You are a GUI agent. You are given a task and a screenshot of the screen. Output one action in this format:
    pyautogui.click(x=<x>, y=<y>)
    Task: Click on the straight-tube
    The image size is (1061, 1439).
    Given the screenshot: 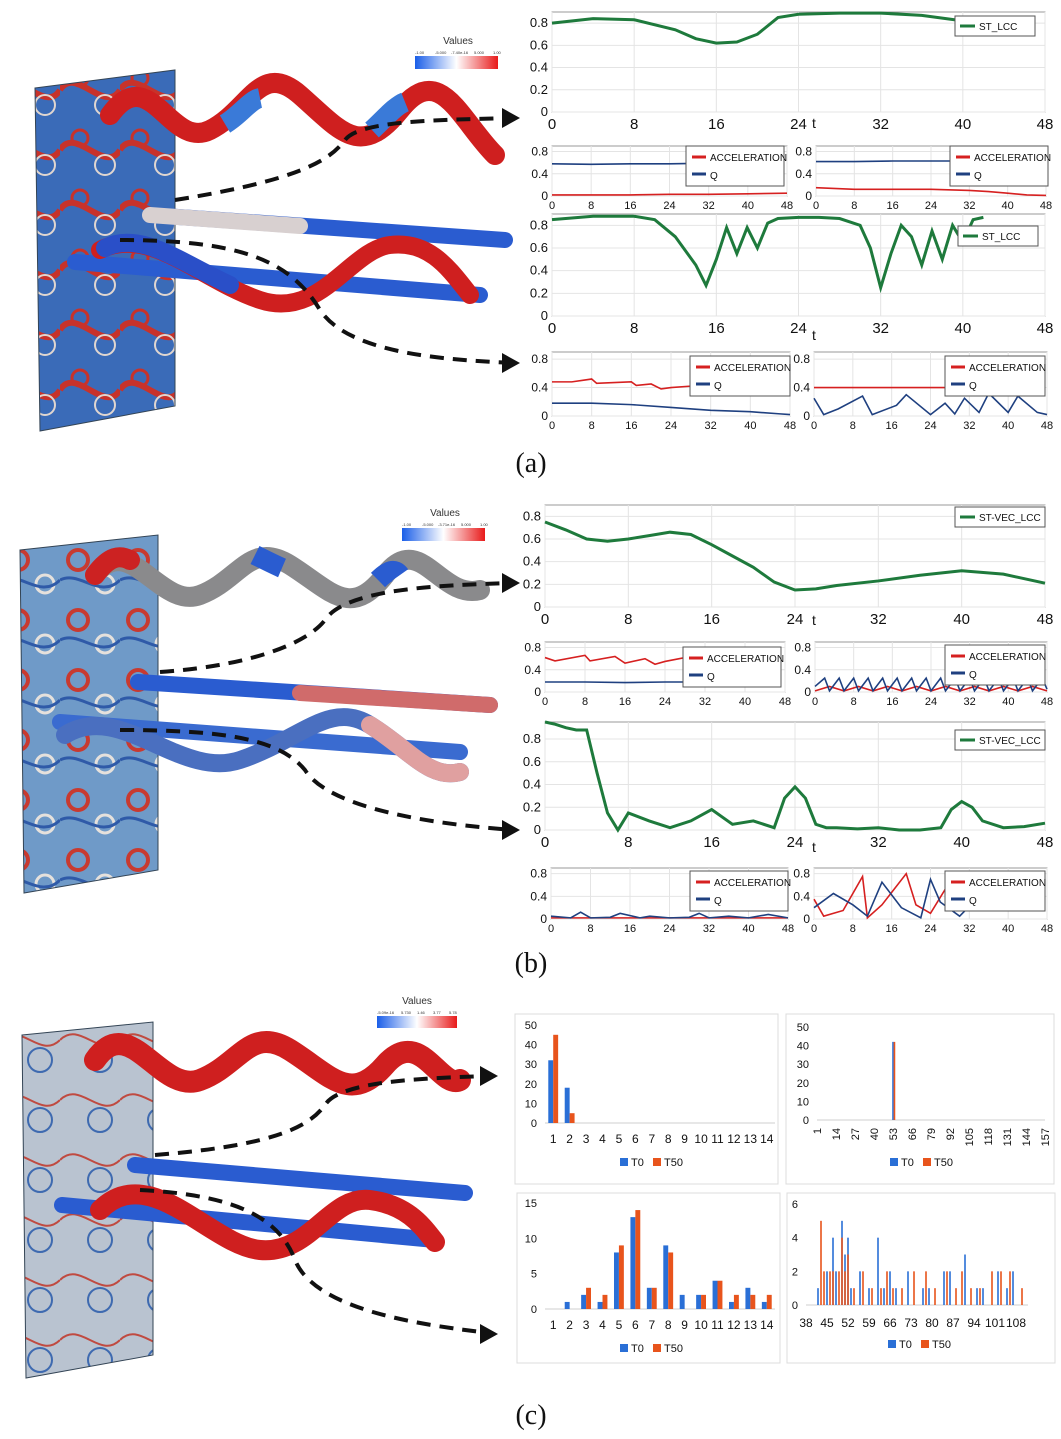 What is the action you would take?
    pyautogui.click(x=300, y=1179)
    